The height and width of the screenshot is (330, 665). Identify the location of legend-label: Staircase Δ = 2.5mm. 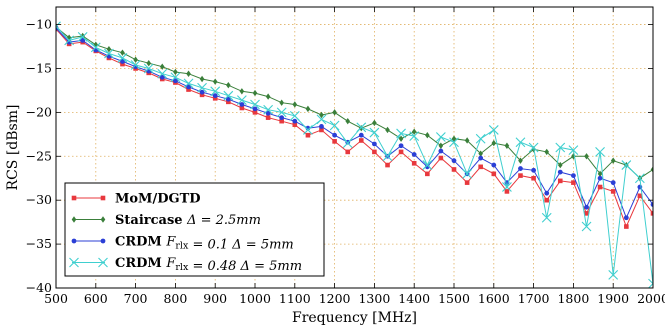
(188, 220).